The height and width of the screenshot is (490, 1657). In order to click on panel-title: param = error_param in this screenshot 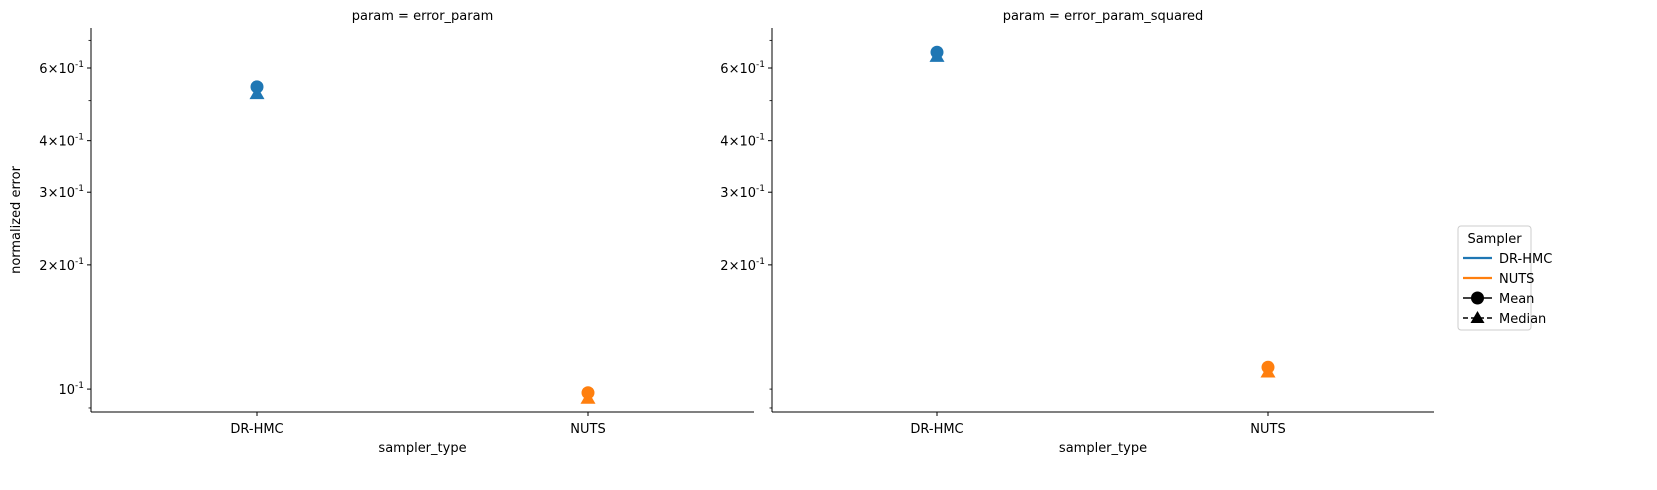, I will do `click(423, 16)`.